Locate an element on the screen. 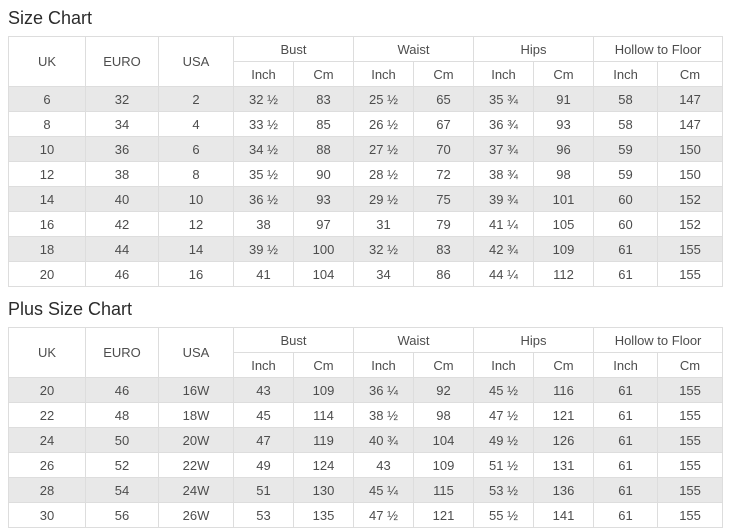 Image resolution: width=730 pixels, height=530 pixels. table-cell: 124 is located at coordinates (323, 465).